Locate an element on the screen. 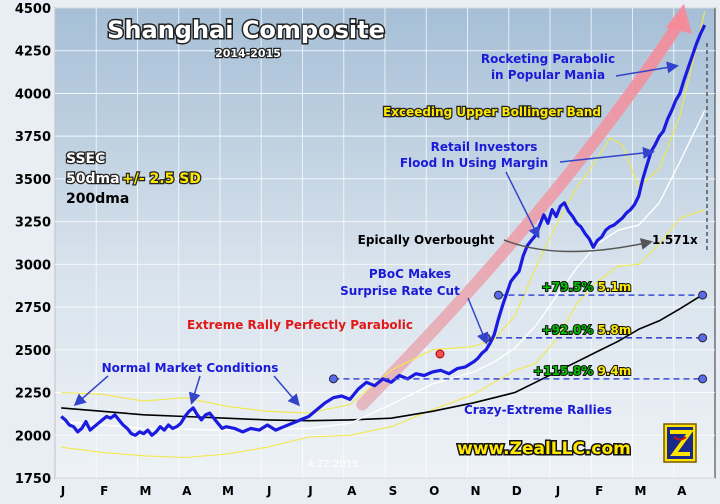 The height and width of the screenshot is (504, 720). annotation-normal: Normal Market Conditions is located at coordinates (190, 368).